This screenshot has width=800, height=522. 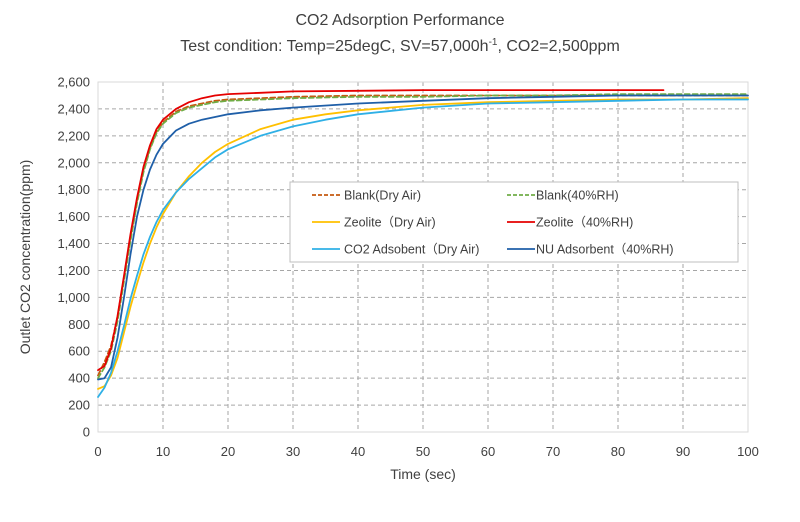 What do you see at coordinates (382, 196) in the screenshot?
I see `legend-label-1: Blank(Dry Air)` at bounding box center [382, 196].